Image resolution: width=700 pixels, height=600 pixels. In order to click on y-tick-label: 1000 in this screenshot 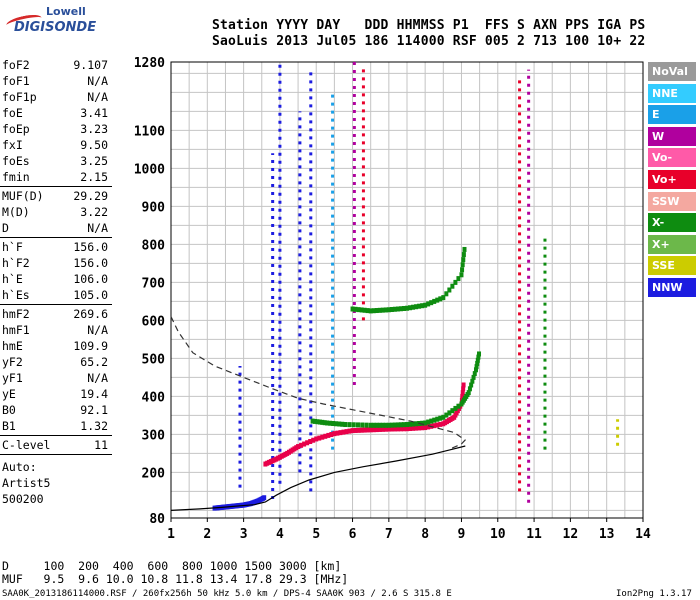, I will do `click(149, 169)`.